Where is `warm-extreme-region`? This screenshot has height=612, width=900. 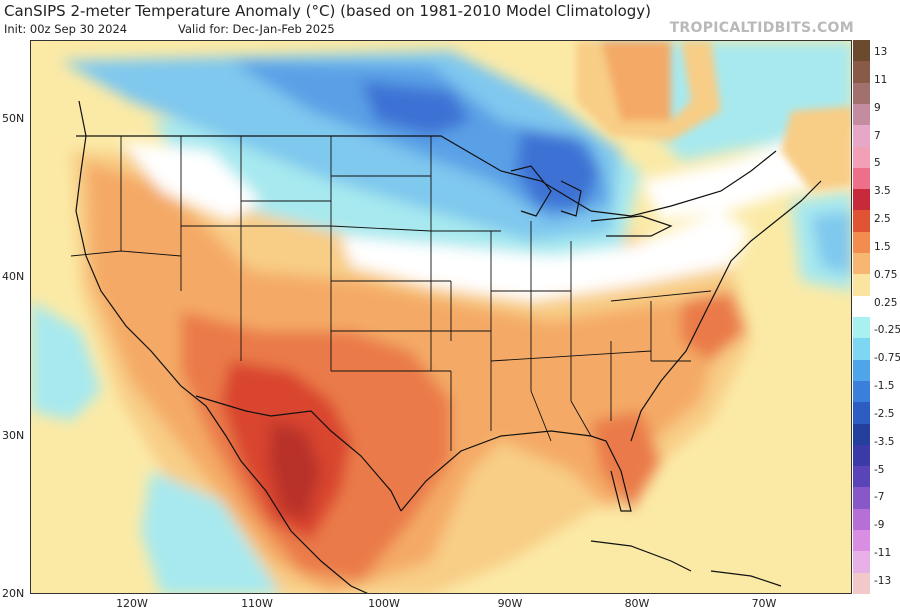
warm-extreme-region is located at coordinates (295, 471).